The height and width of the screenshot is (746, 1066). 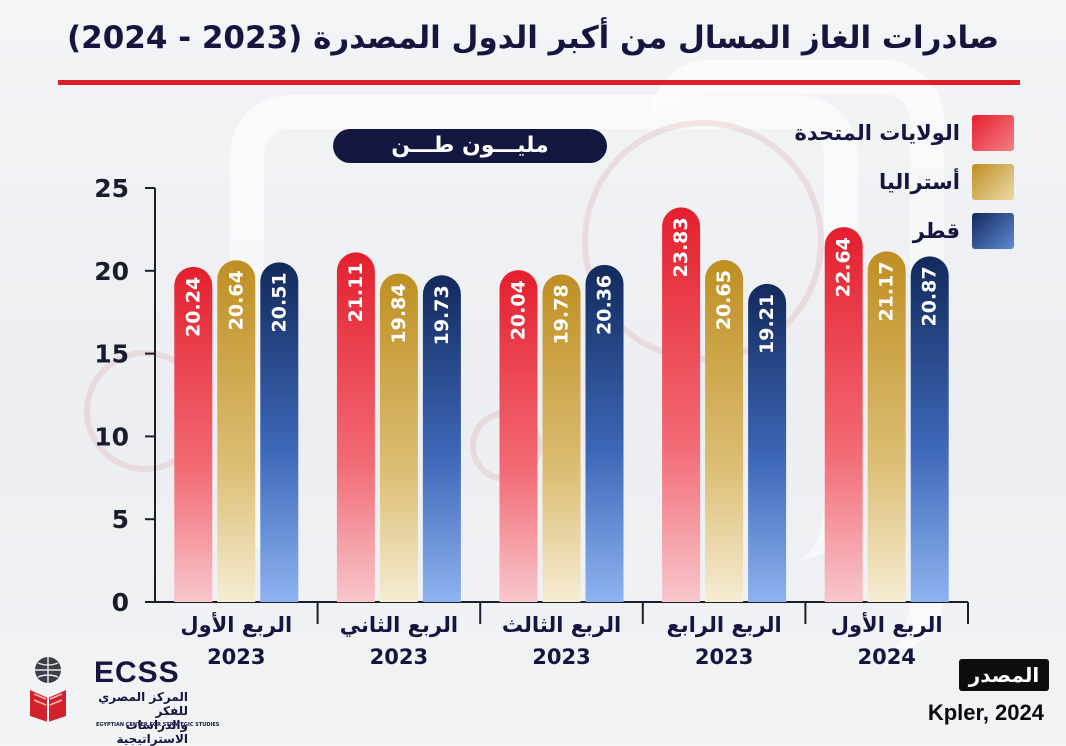 I want to click on bar-value-label: 20.36, so click(x=605, y=305).